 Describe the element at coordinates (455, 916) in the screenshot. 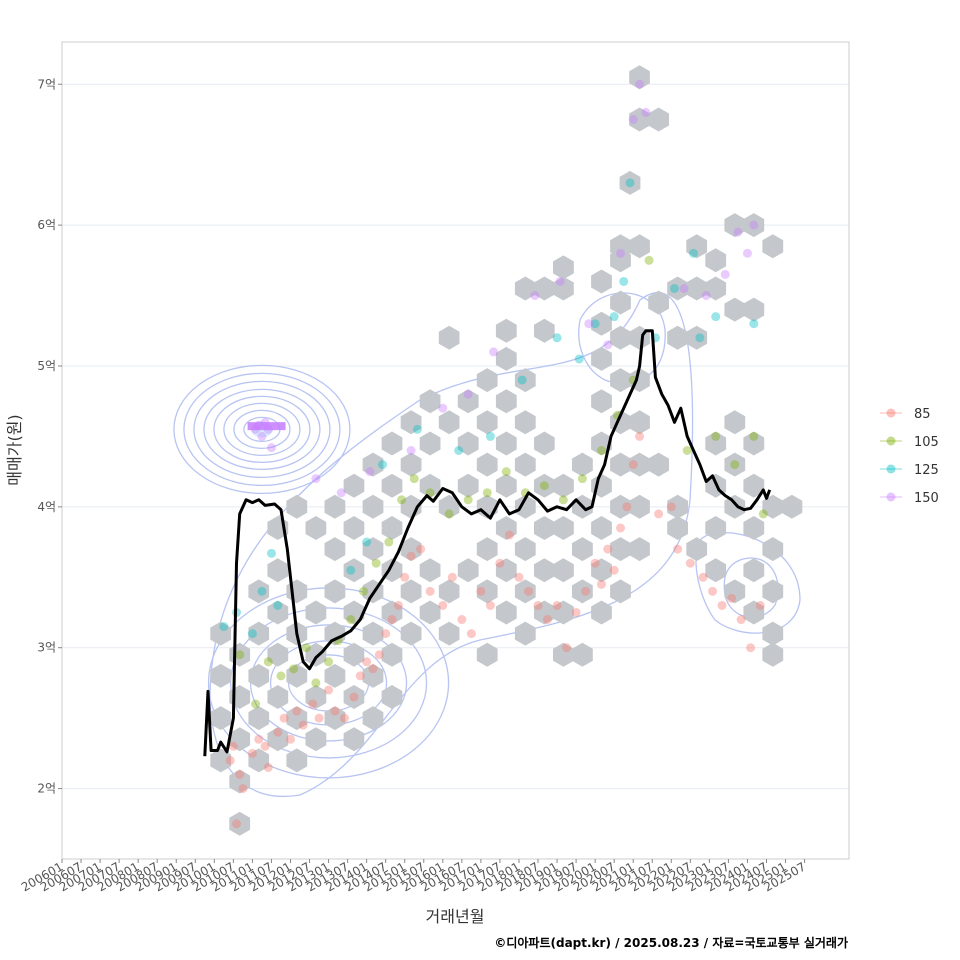

I see `x-axis-title: 거래년월` at that location.